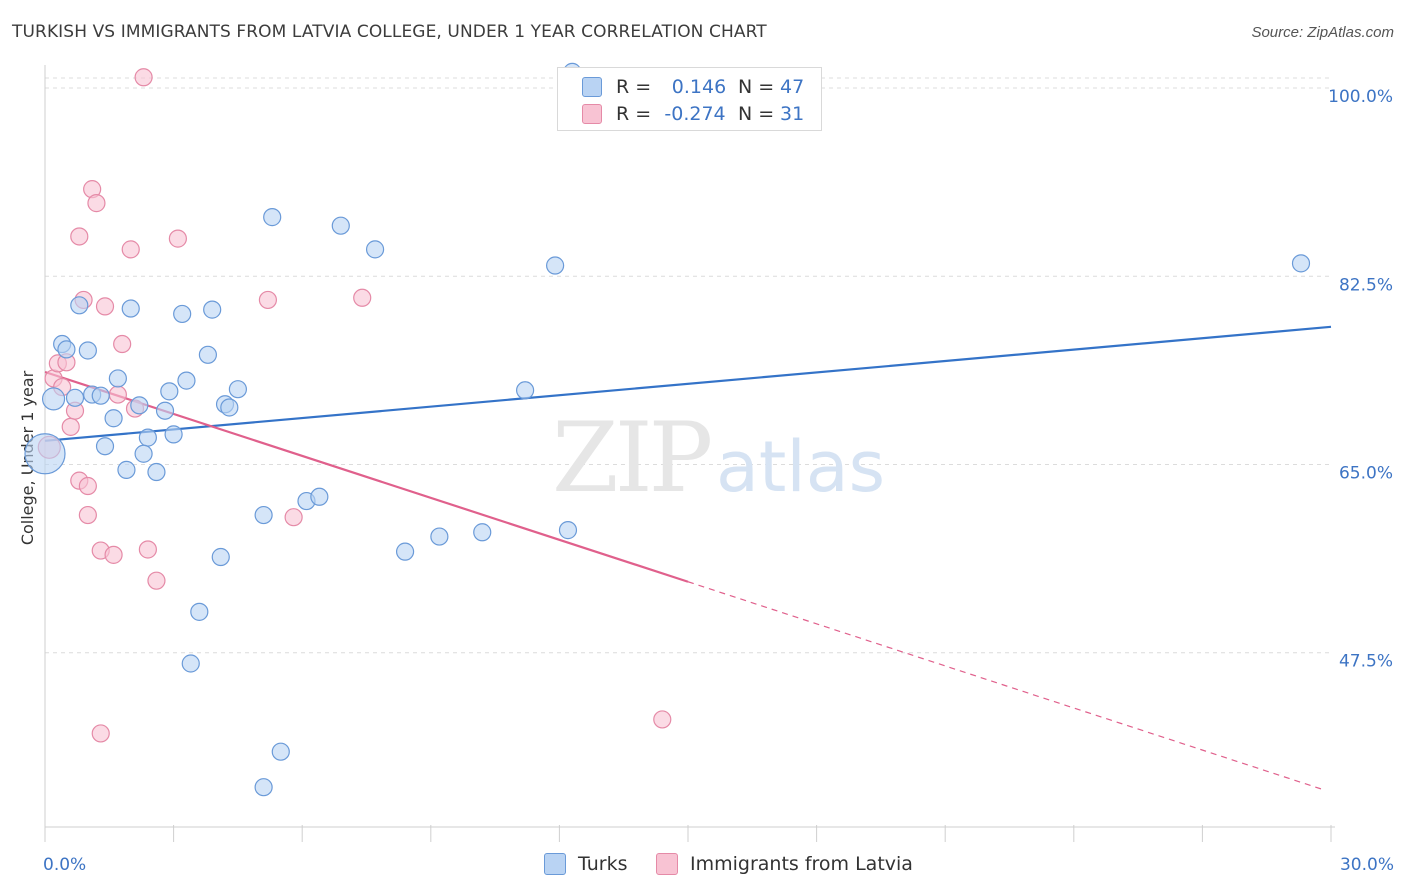 This screenshot has width=1406, height=892. I want to click on latvia-trend-extension, so click(1005, 685).